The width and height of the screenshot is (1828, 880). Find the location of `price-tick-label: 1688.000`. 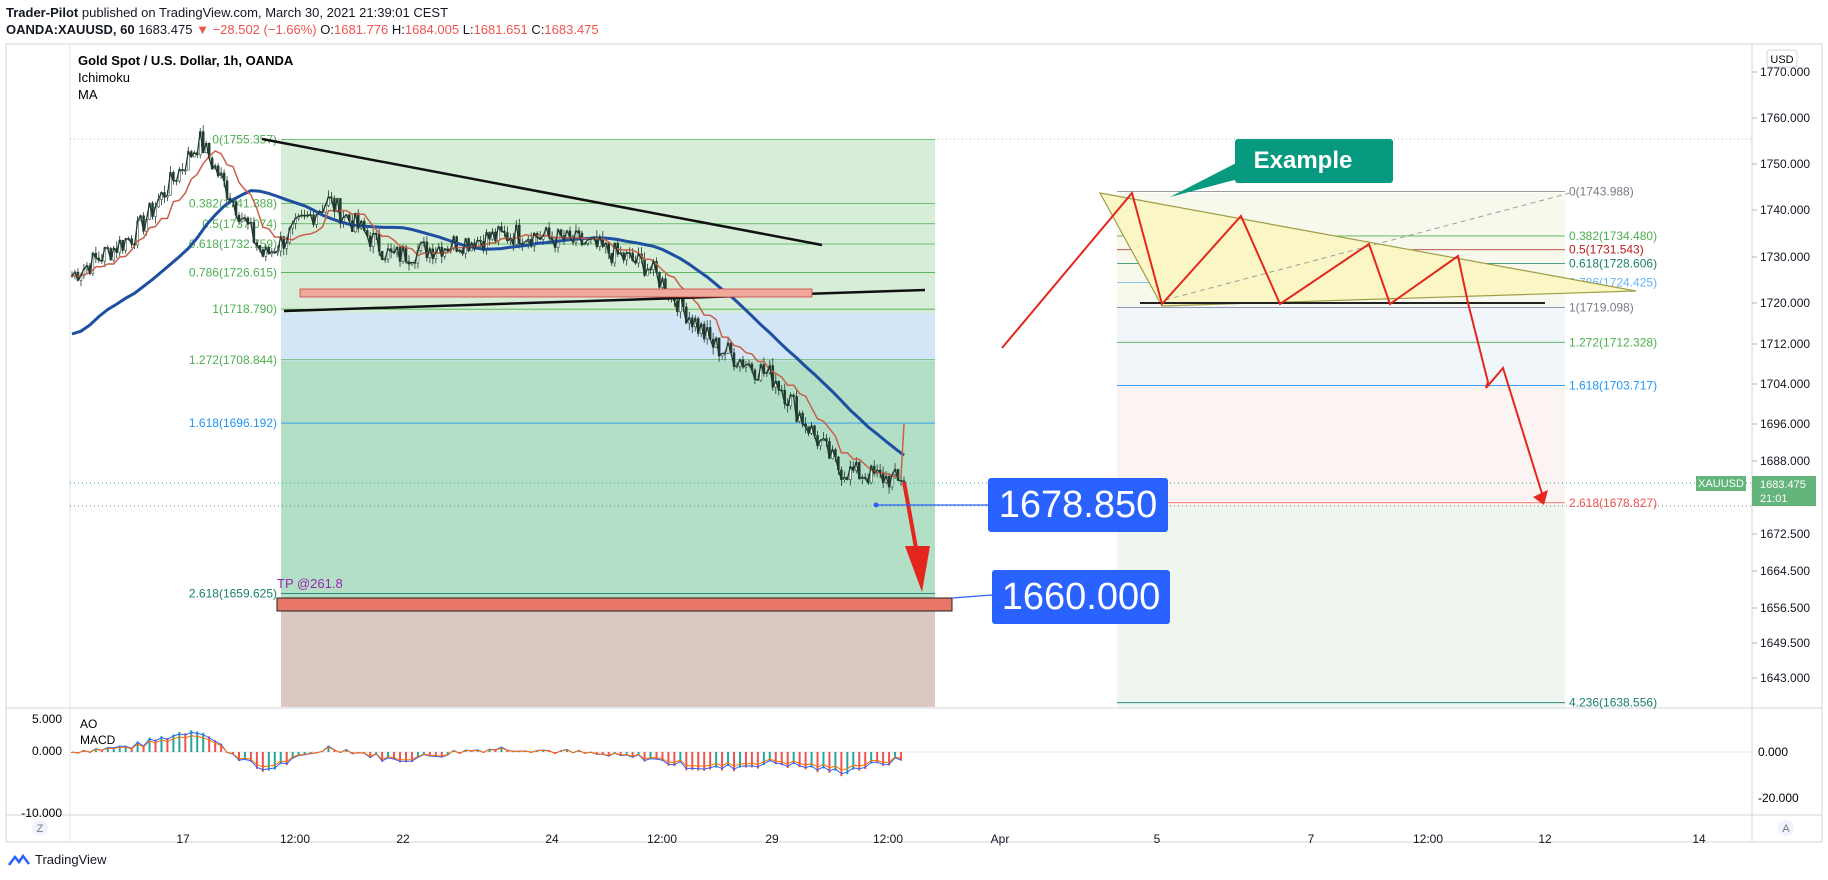

price-tick-label: 1688.000 is located at coordinates (1785, 461).